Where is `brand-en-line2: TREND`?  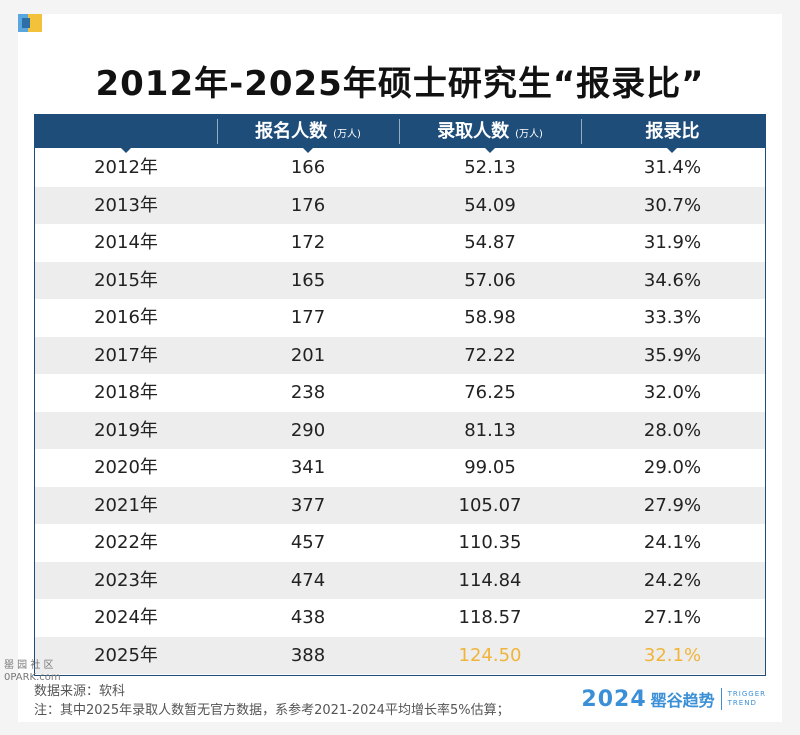
brand-en-line2: TREND is located at coordinates (742, 703).